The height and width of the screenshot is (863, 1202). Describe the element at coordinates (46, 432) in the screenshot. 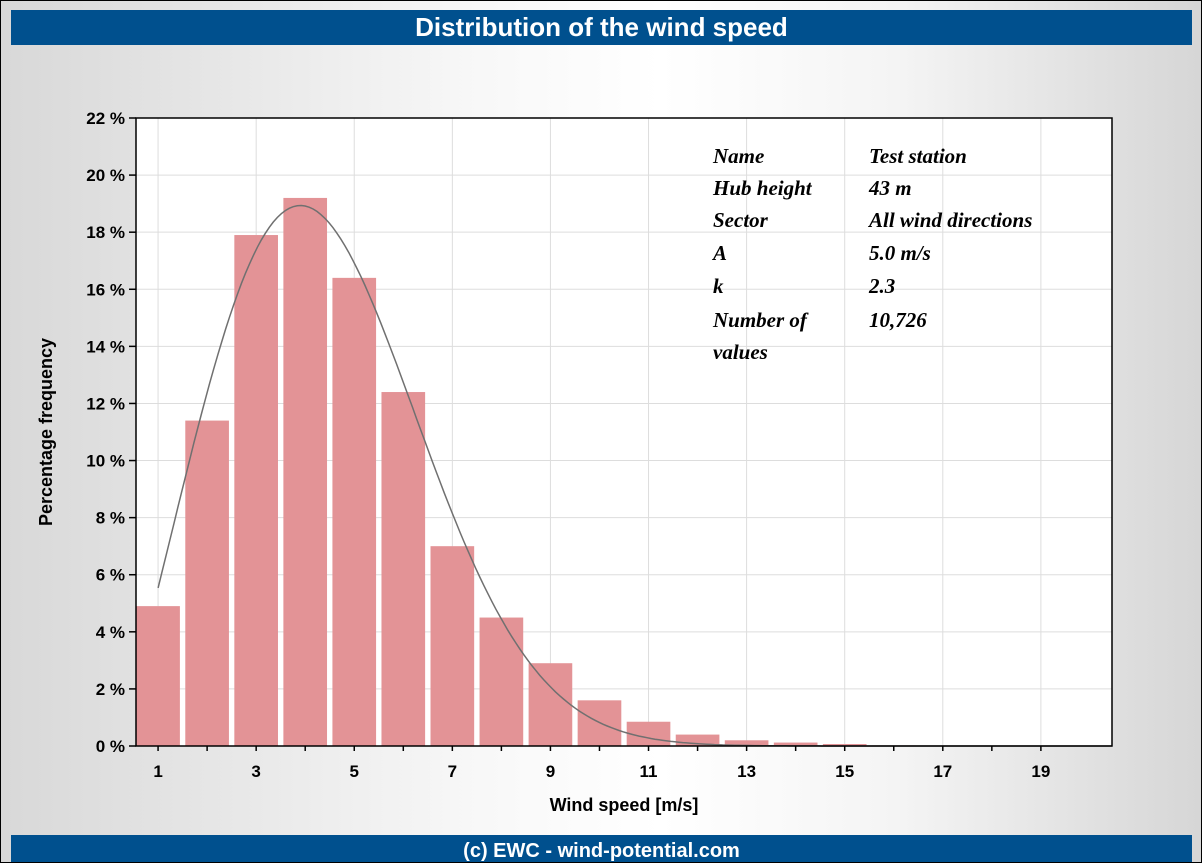

I see `y-axis-title: Percentage frequency` at that location.